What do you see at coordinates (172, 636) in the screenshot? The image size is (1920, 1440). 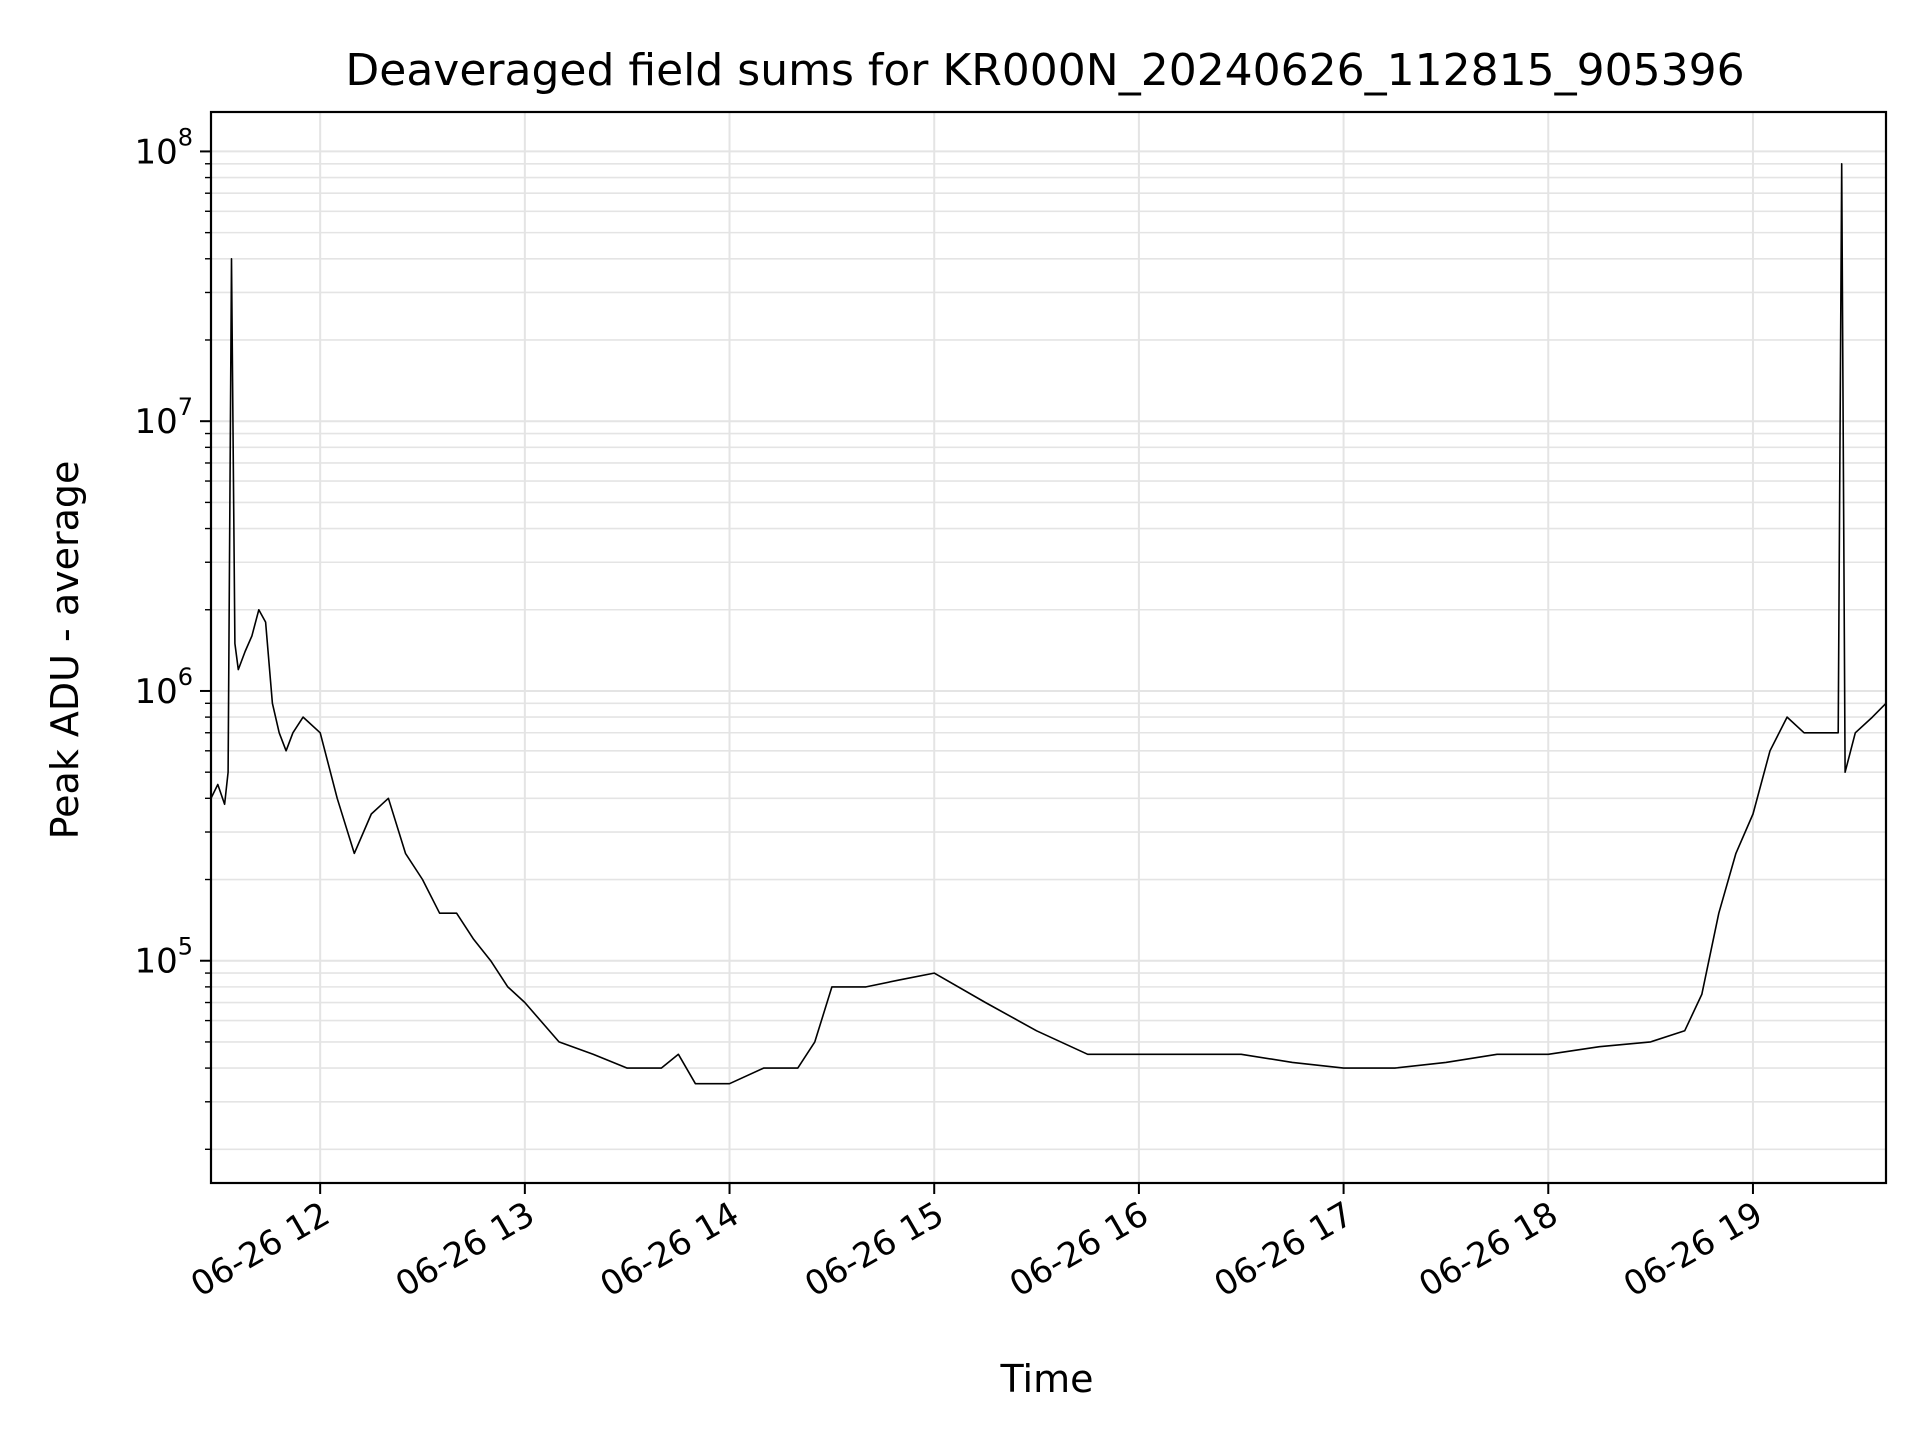 I see `y-axis-ticks: 10⁵ 10⁶ 10⁷ 10⁸` at bounding box center [172, 636].